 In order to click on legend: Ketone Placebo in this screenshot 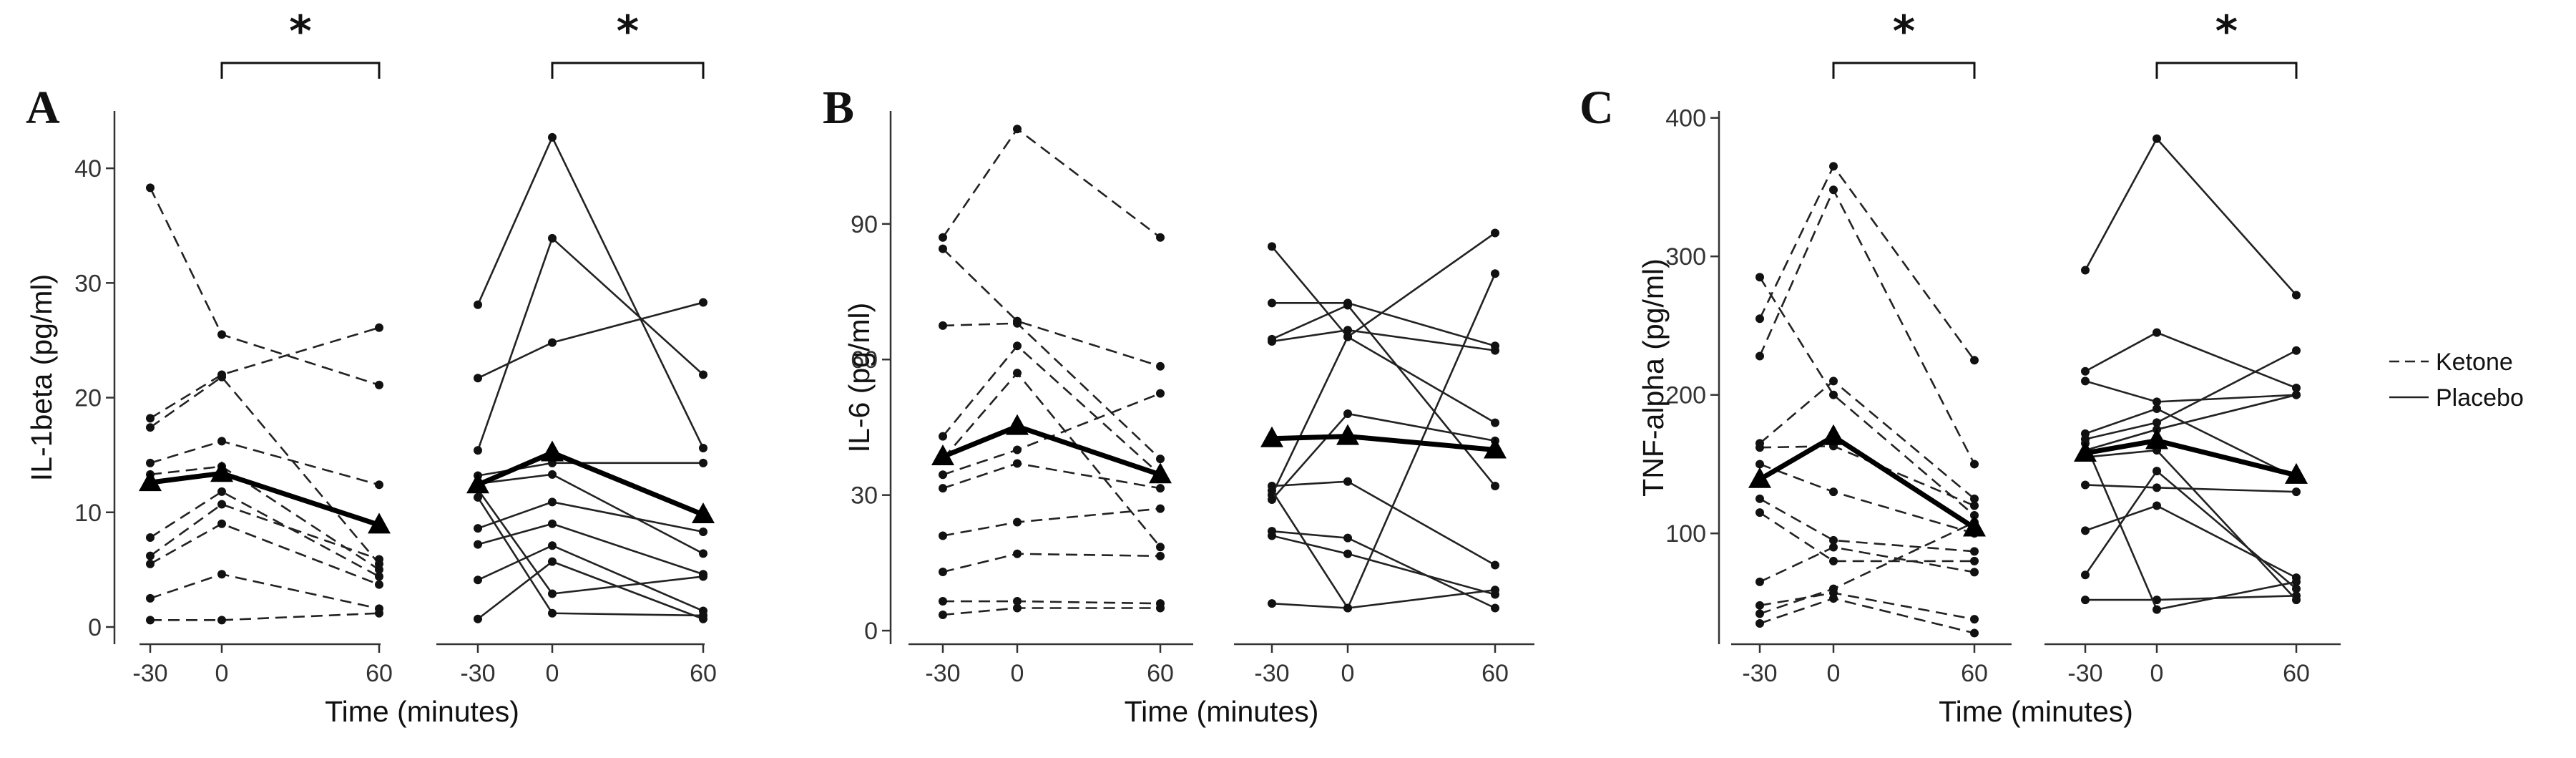, I will do `click(2456, 380)`.